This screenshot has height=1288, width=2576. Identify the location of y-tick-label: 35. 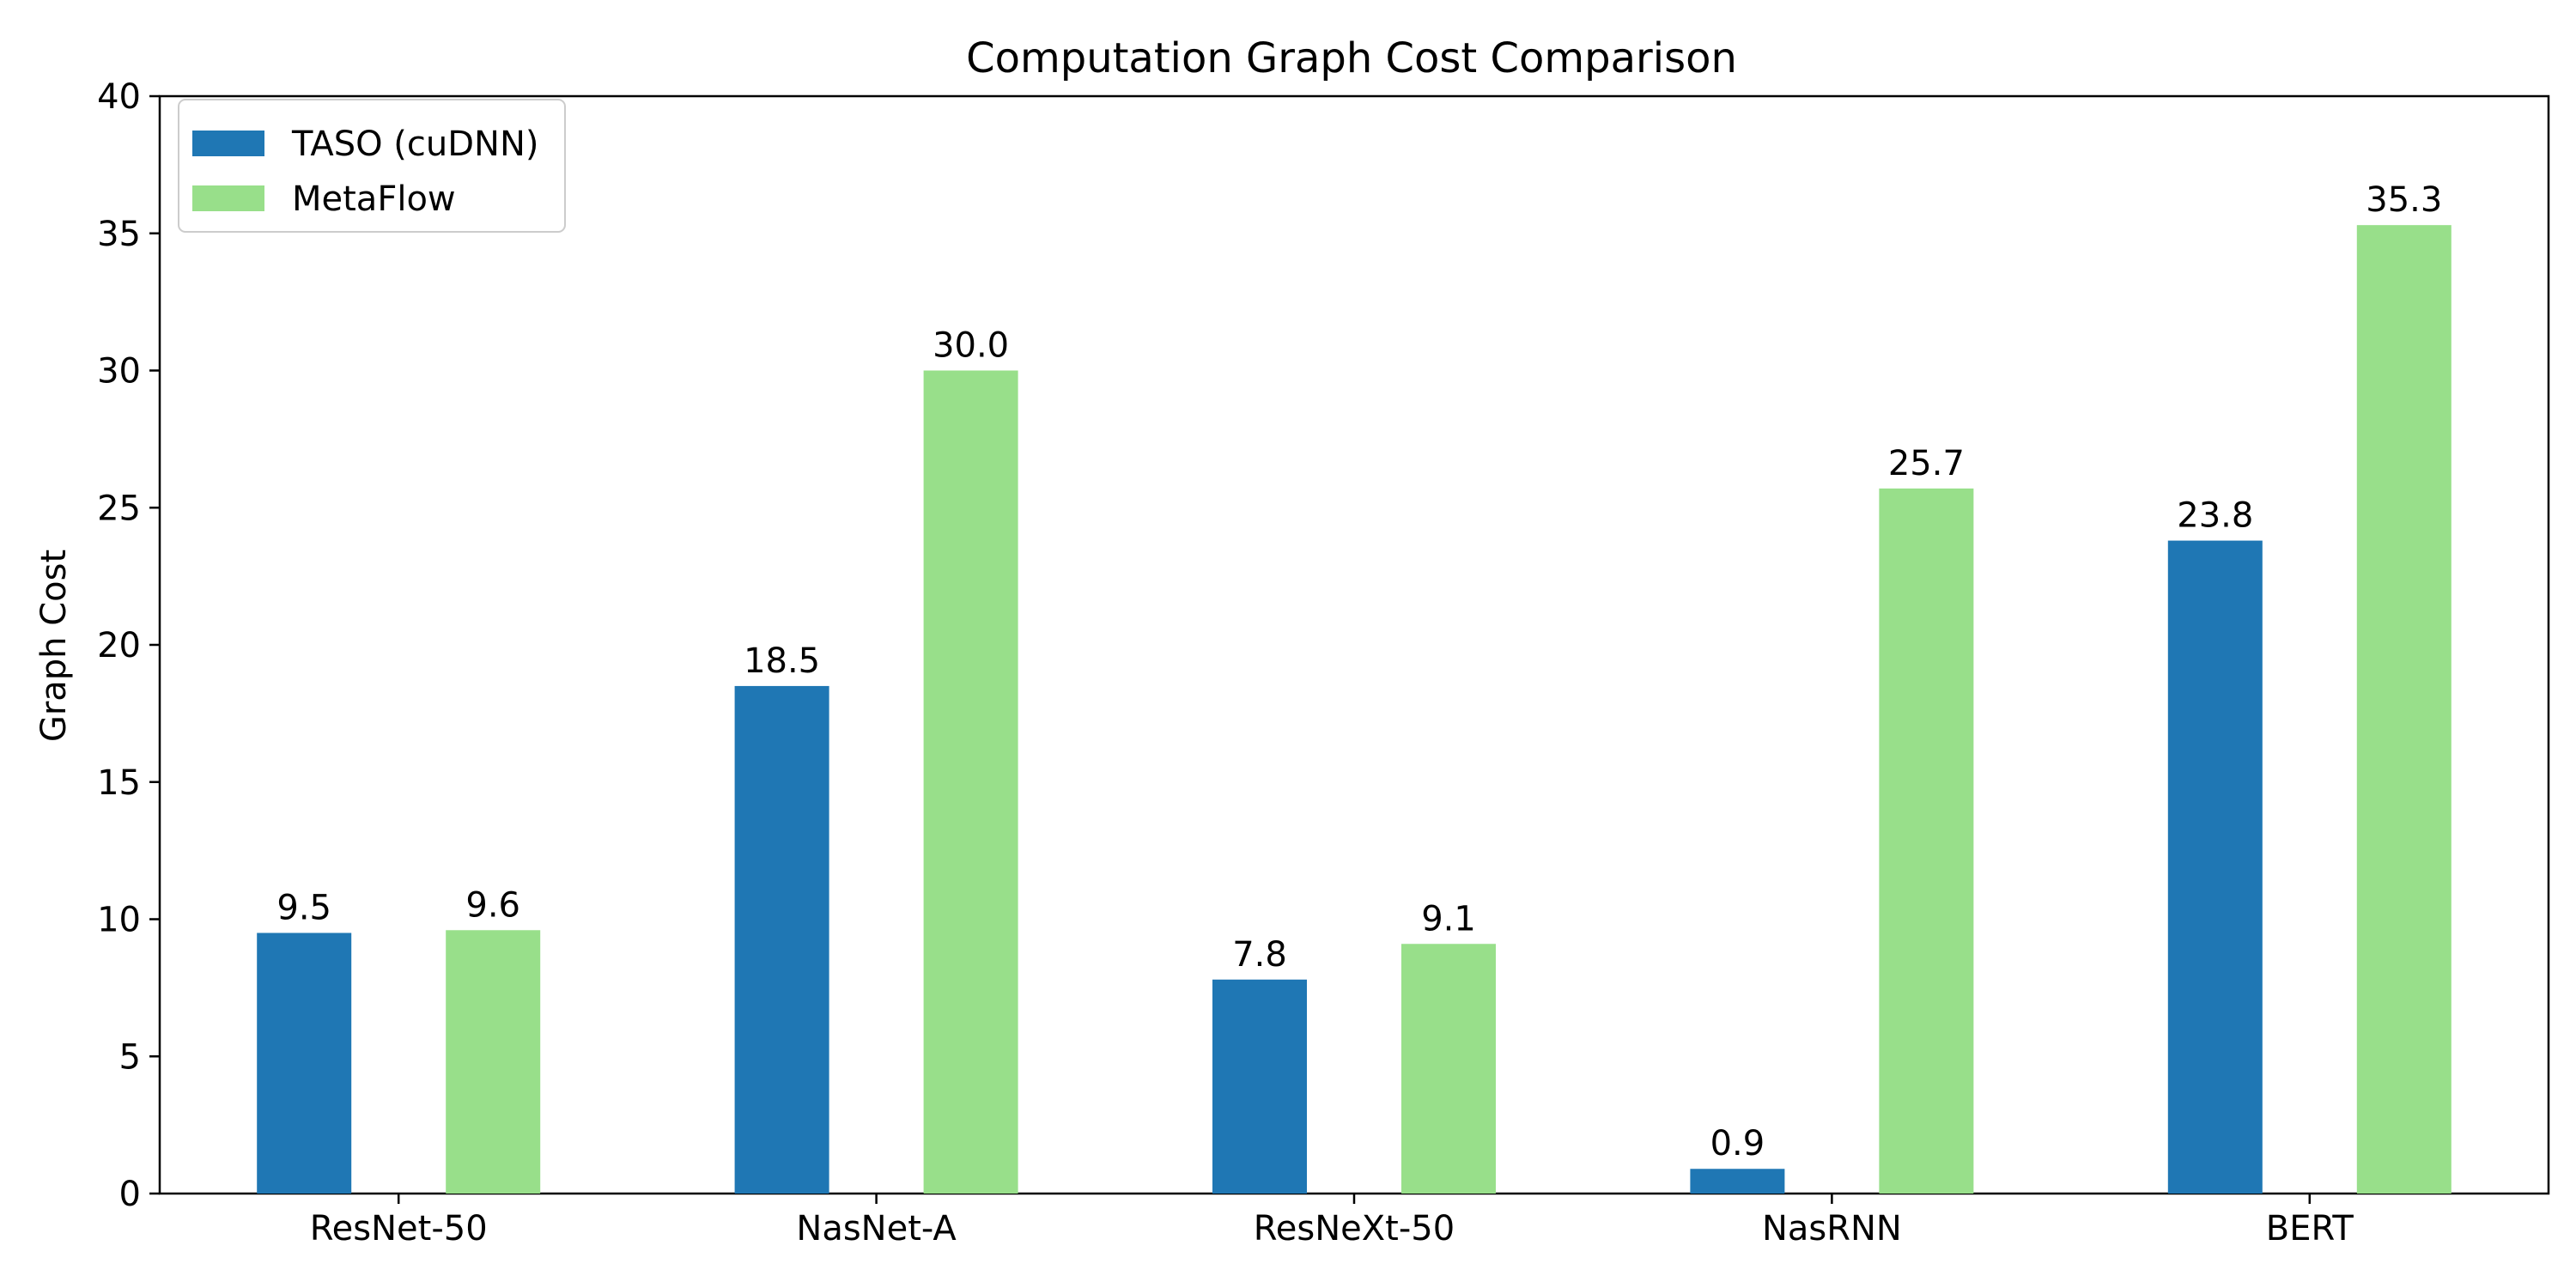
(119, 234).